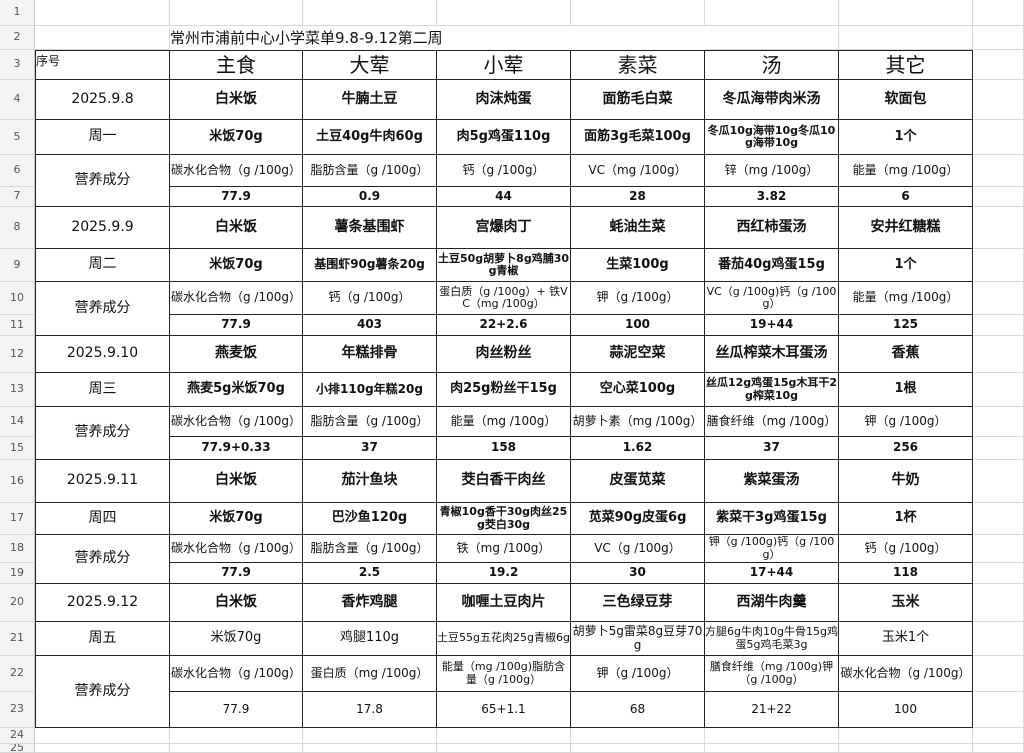  What do you see at coordinates (638, 228) in the screenshot?
I see `dish: 蚝油生菜` at bounding box center [638, 228].